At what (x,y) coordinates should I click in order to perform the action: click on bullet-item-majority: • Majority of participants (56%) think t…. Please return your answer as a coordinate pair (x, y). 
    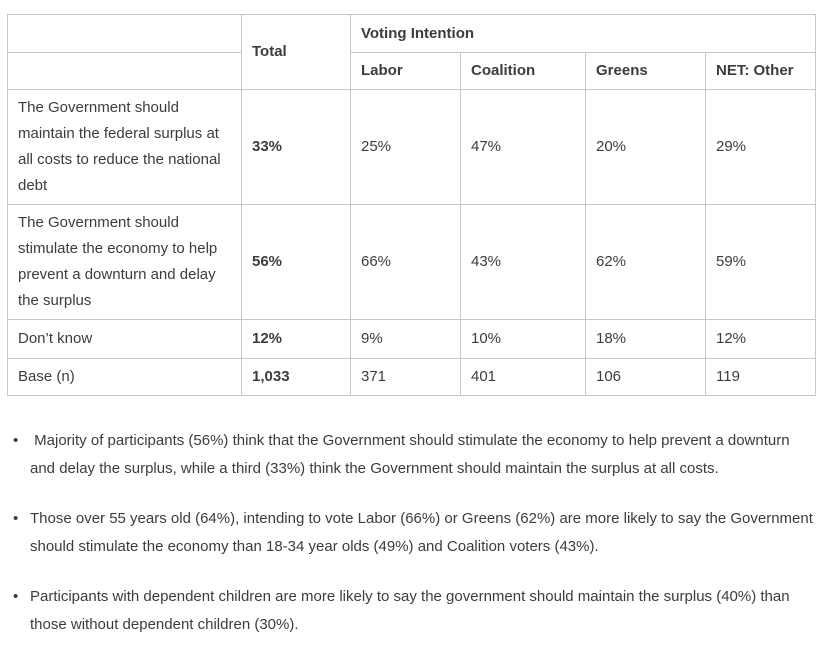
    Looking at the image, I should click on (412, 455).